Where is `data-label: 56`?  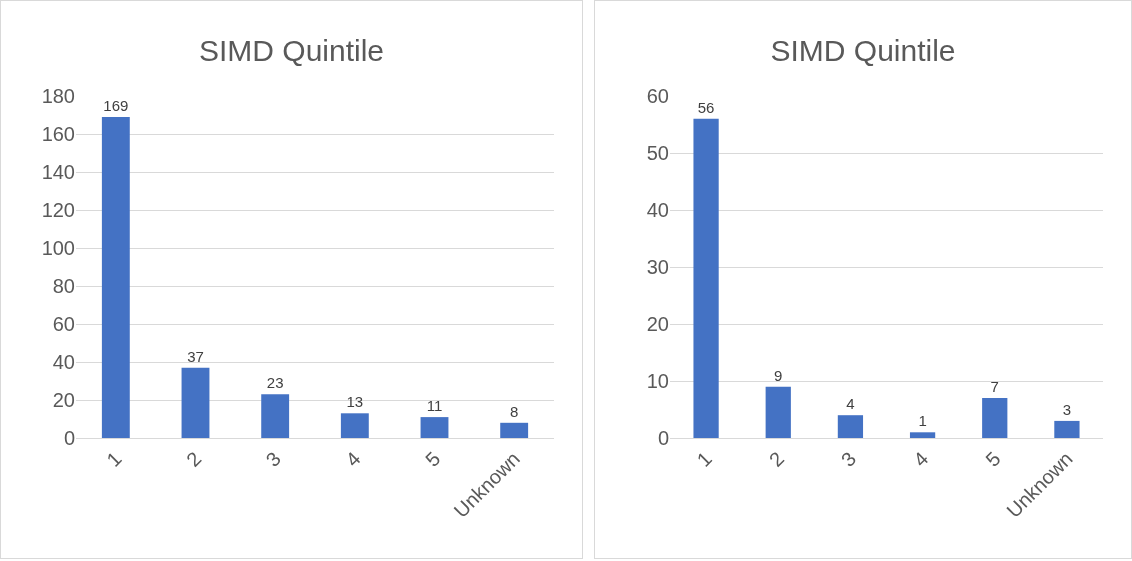
data-label: 56 is located at coordinates (706, 107).